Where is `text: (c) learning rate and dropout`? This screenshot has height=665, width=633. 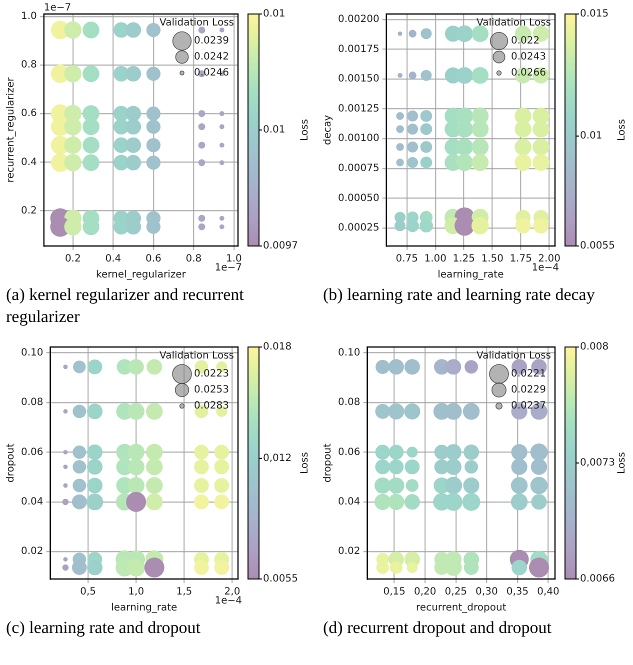
text: (c) learning rate and dropout is located at coordinates (104, 628).